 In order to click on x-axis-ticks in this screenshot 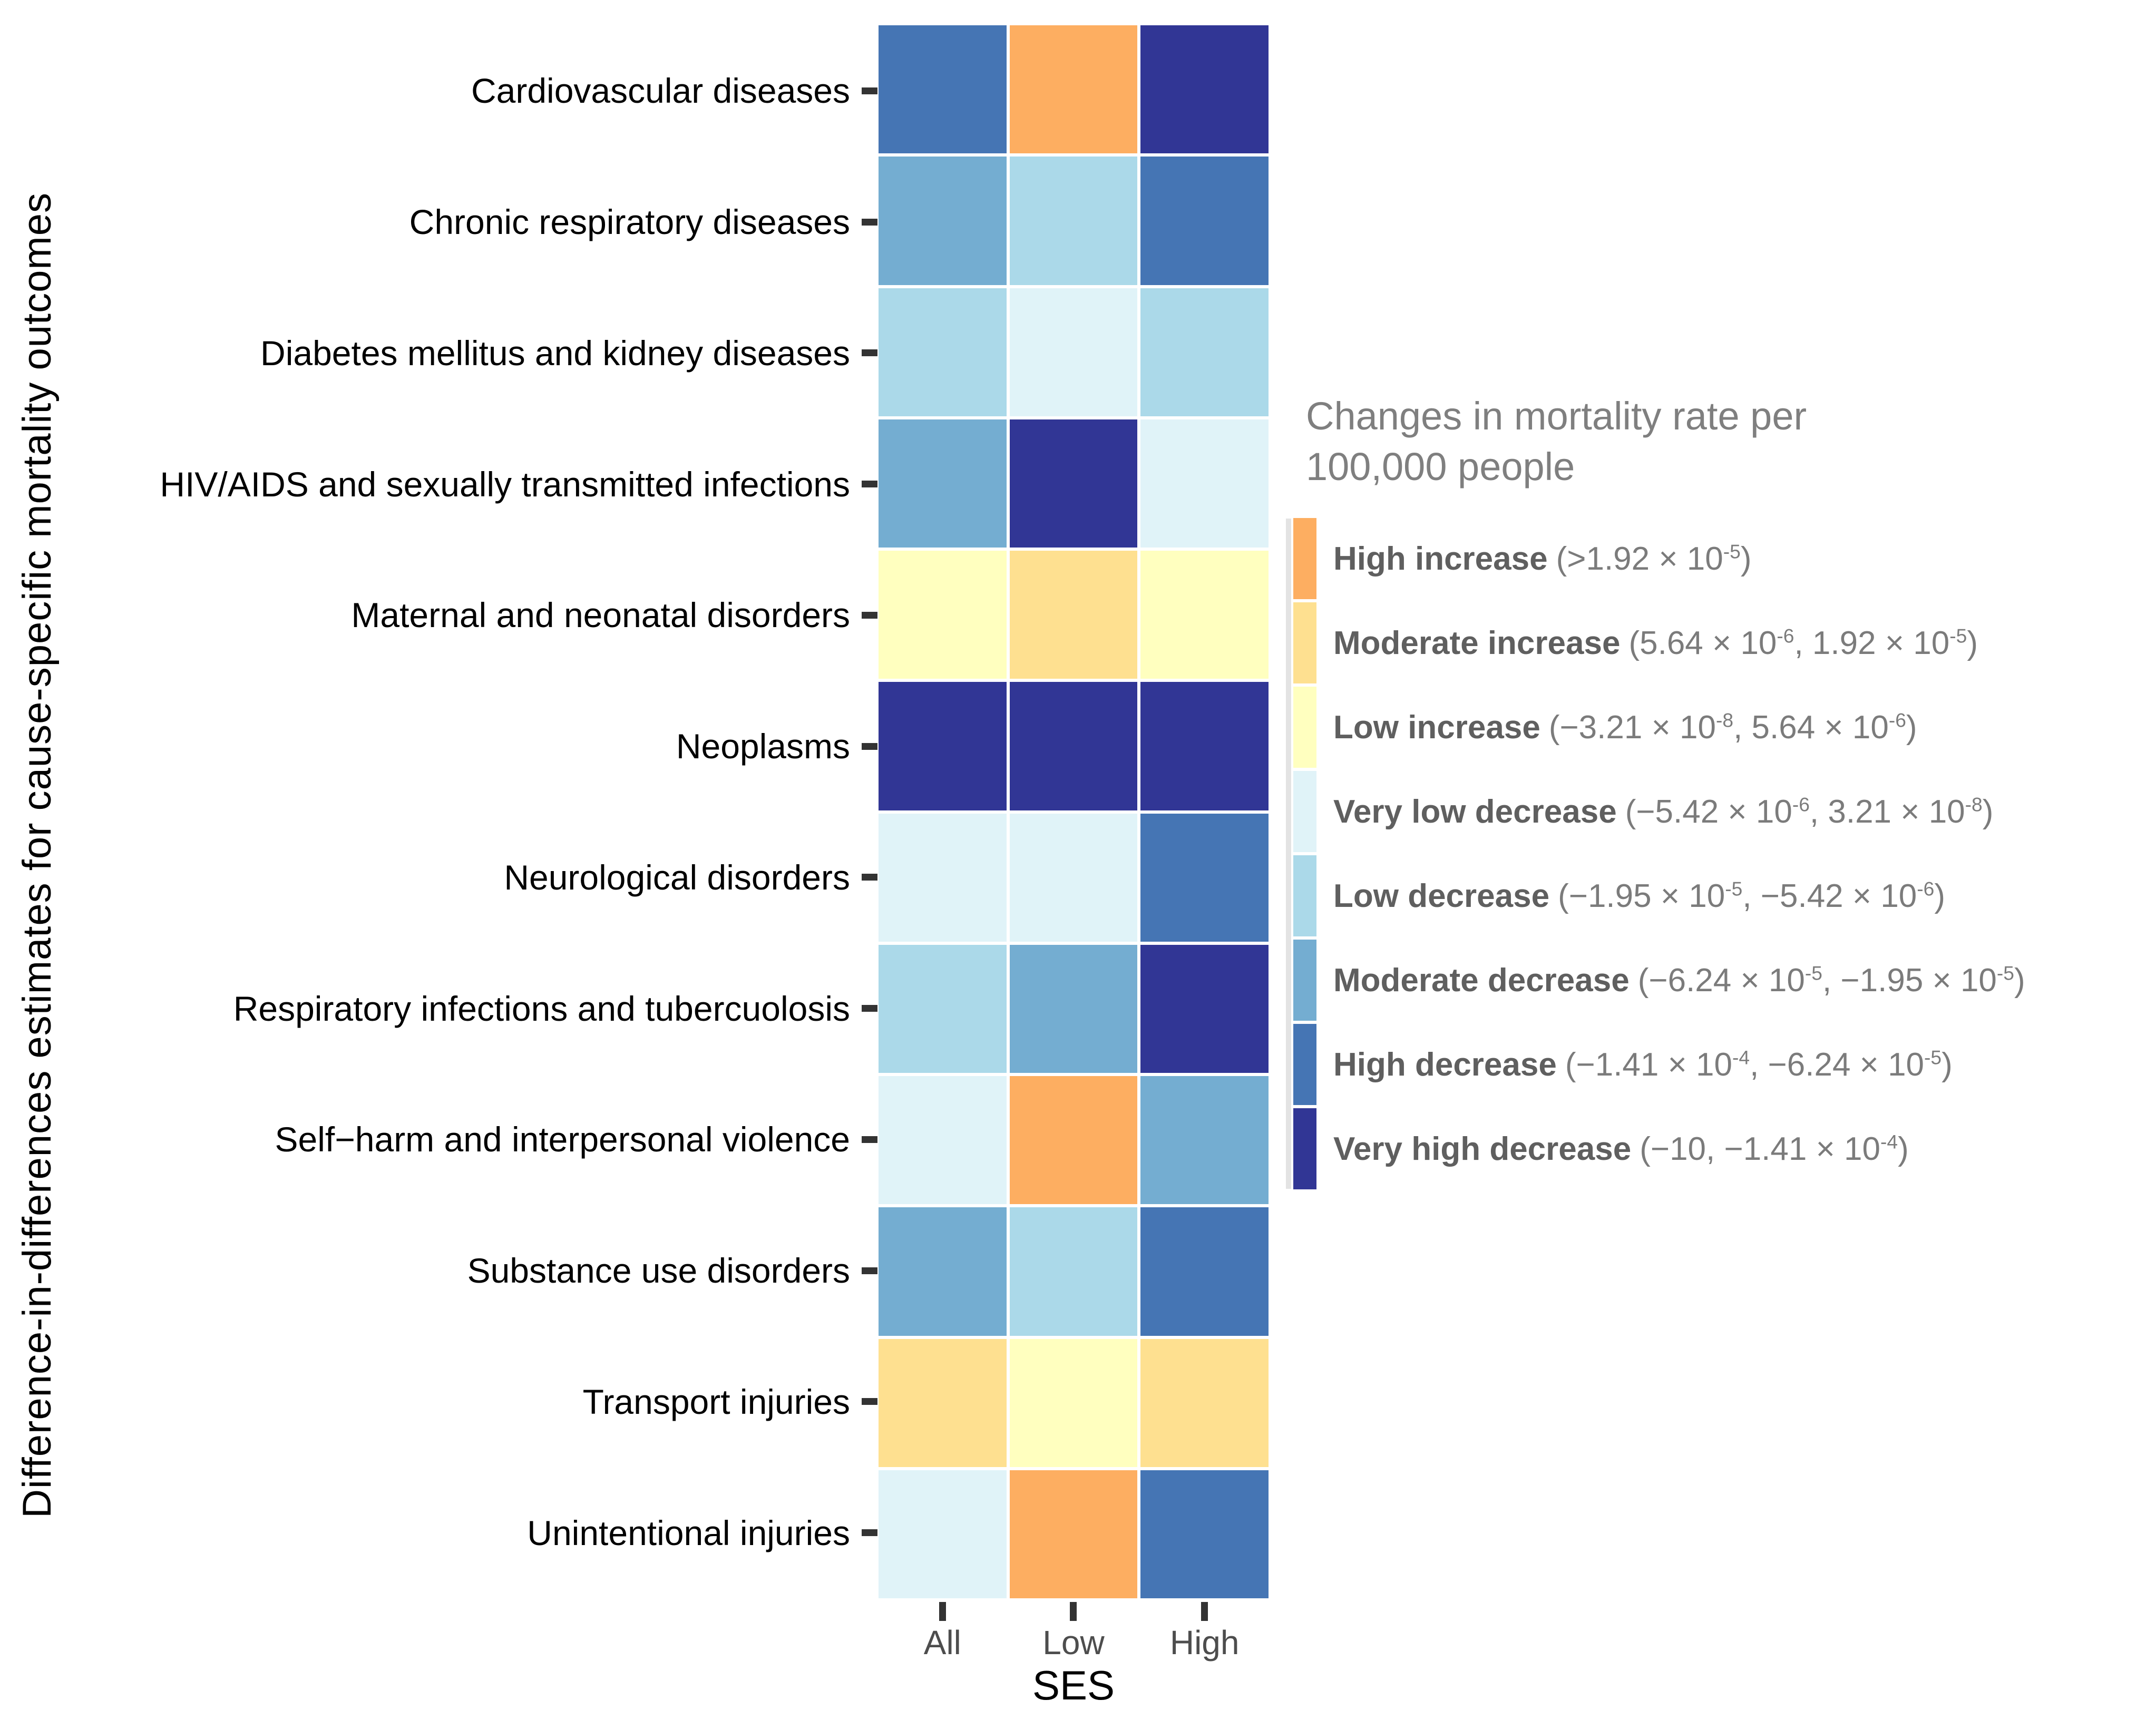, I will do `click(1074, 1611)`.